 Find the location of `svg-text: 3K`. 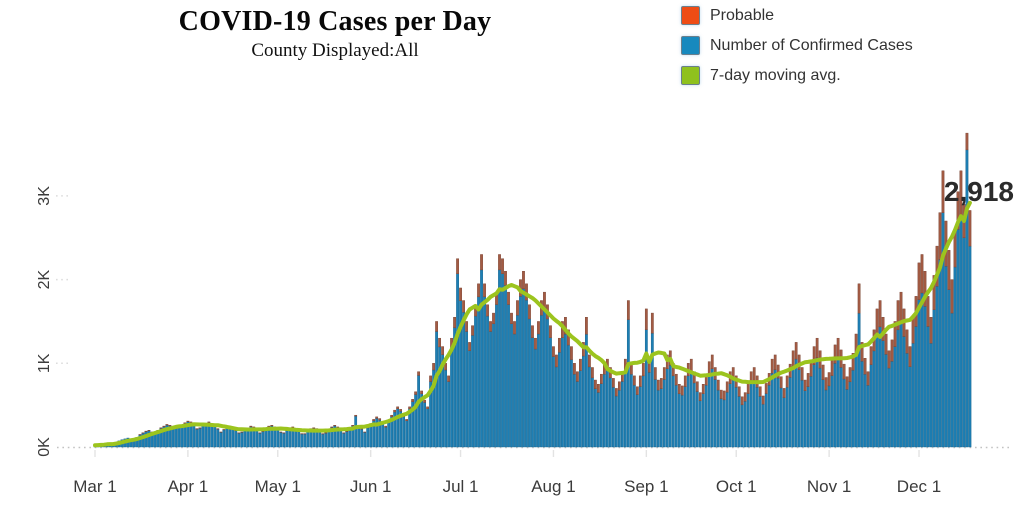

svg-text: 3K is located at coordinates (44, 196).